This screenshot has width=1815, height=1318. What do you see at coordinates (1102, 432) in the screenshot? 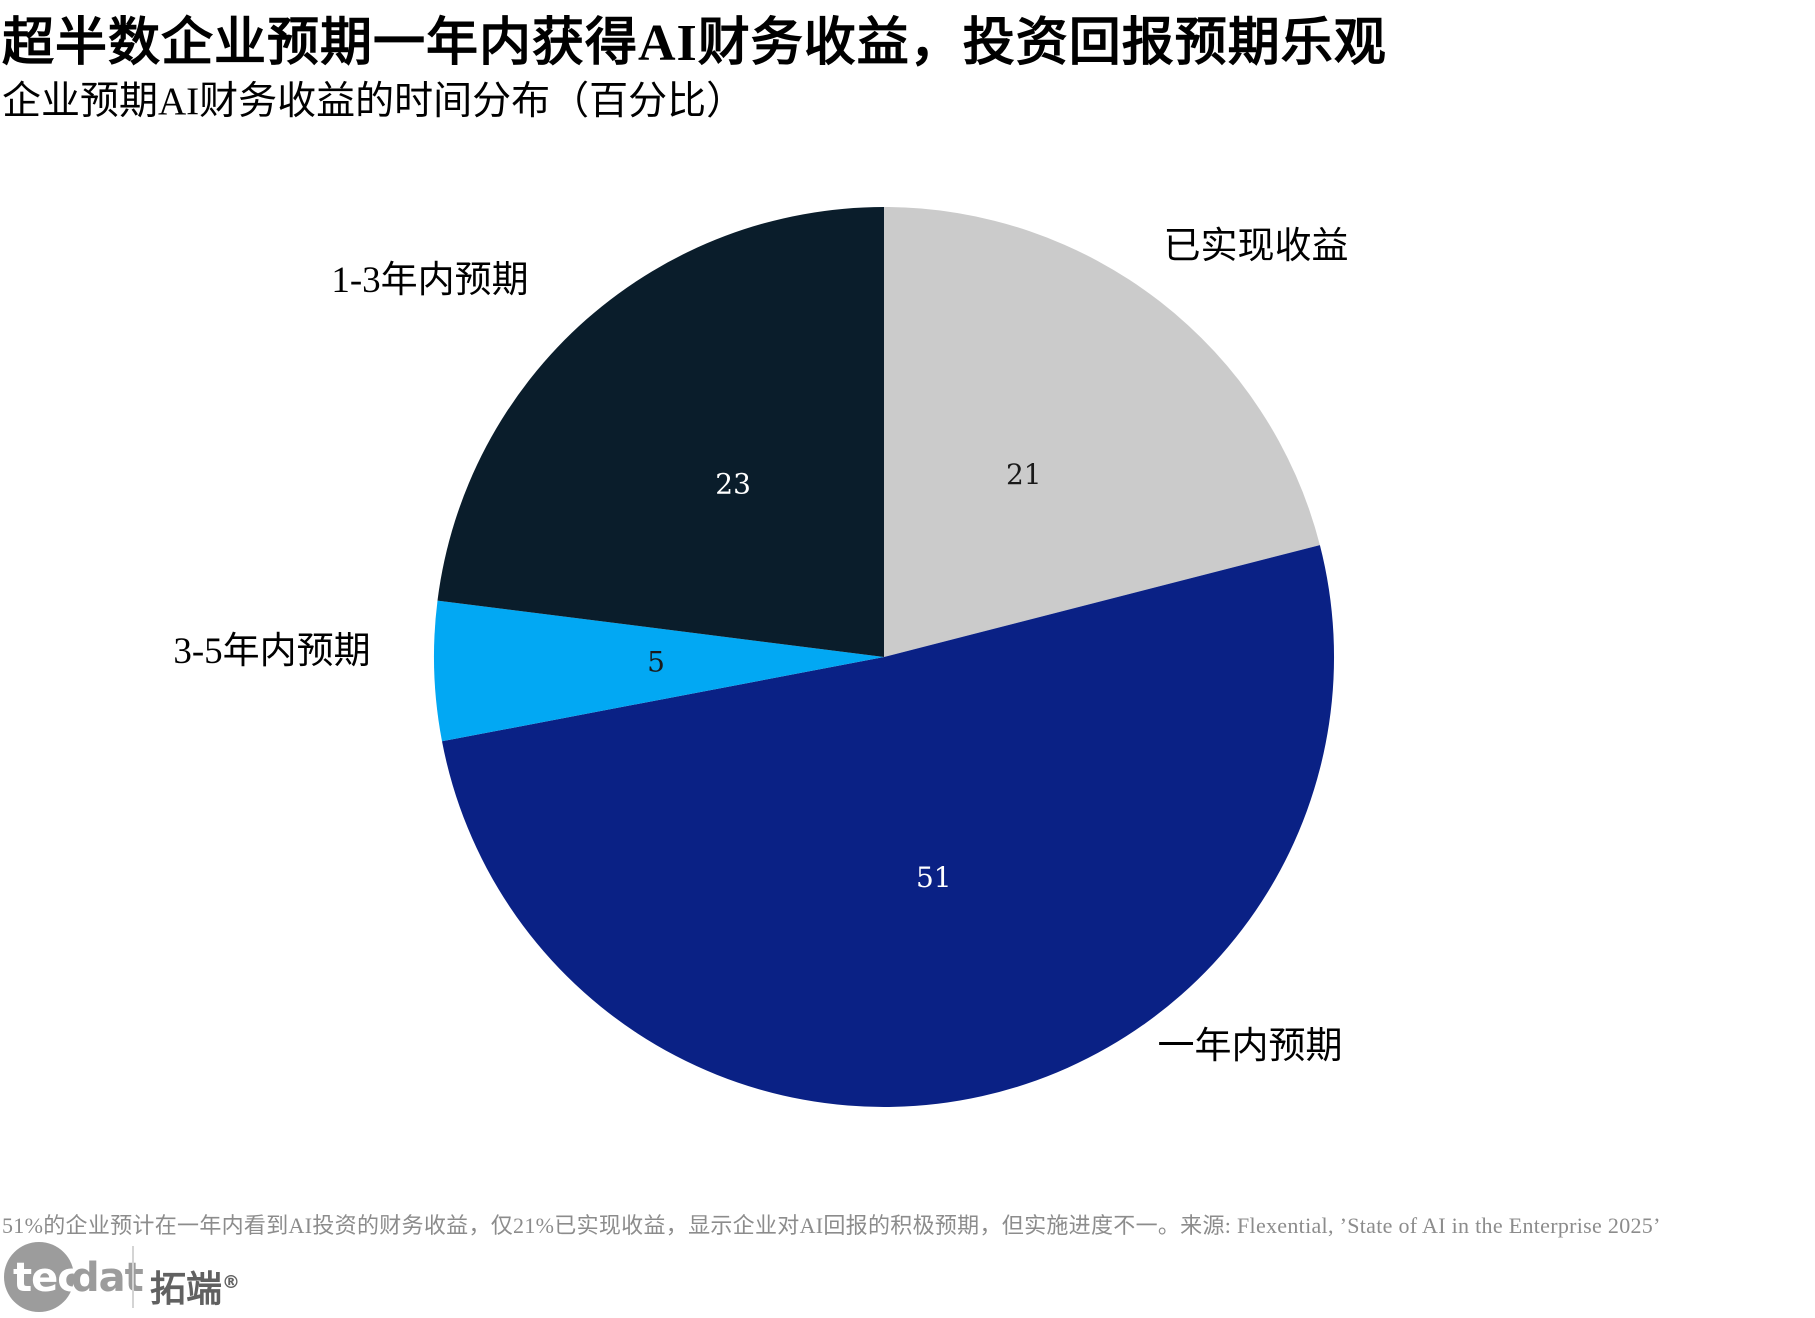
I see `pie-slice-realized-gains` at bounding box center [1102, 432].